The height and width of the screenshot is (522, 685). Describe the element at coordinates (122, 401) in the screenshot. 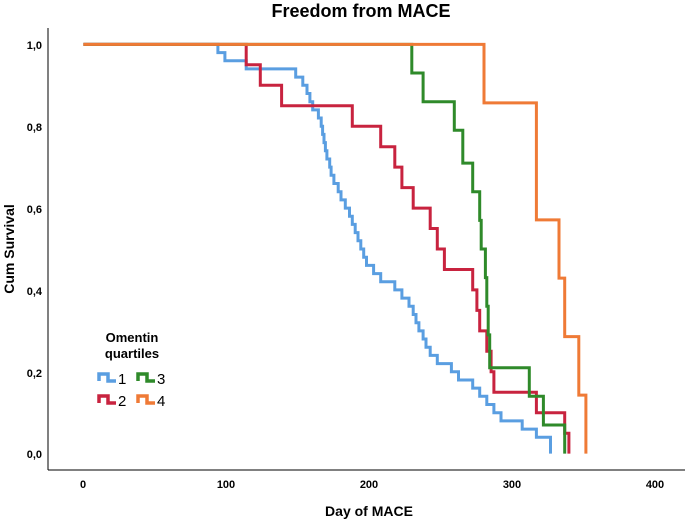

I see `legend-label-2: 2` at that location.